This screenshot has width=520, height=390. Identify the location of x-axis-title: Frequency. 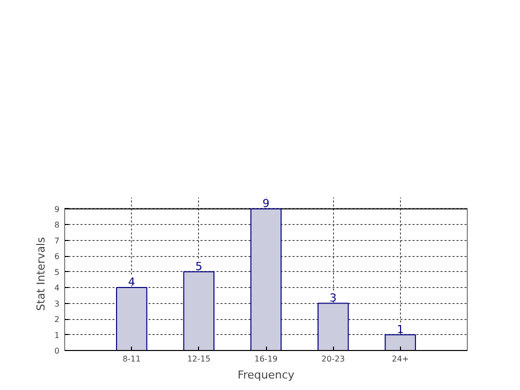
(266, 375).